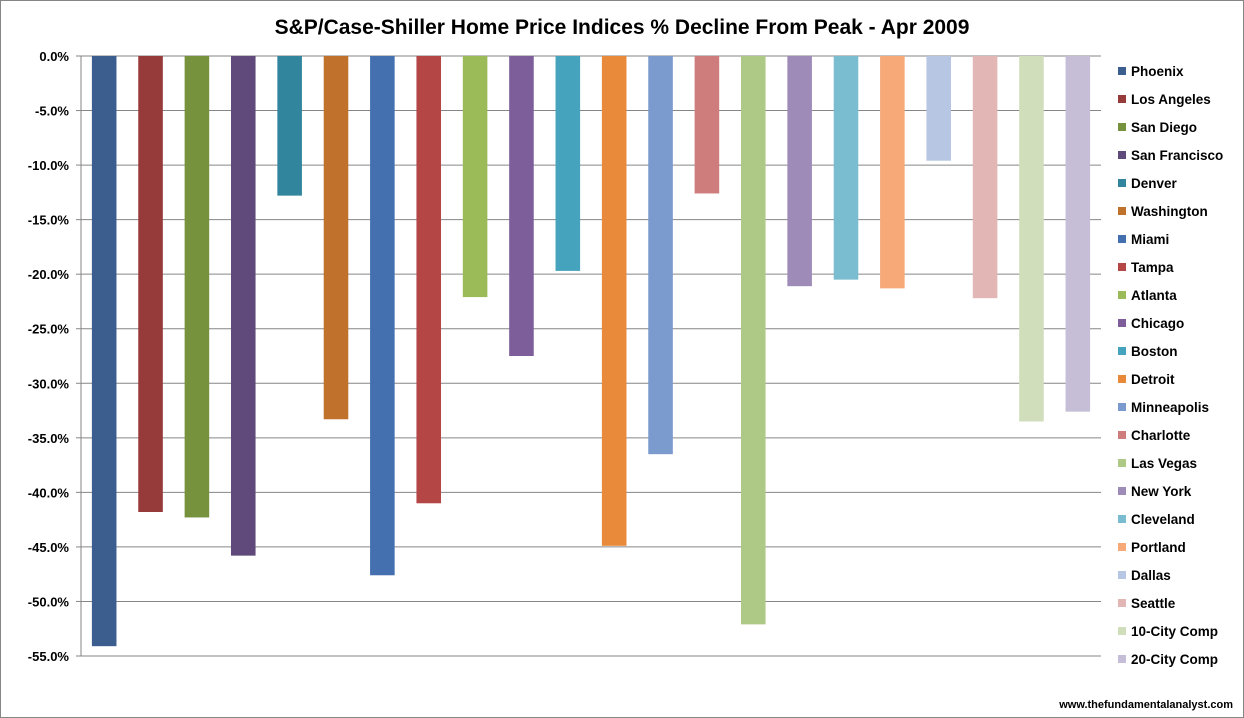  I want to click on legend-label: Detroit, so click(1153, 379).